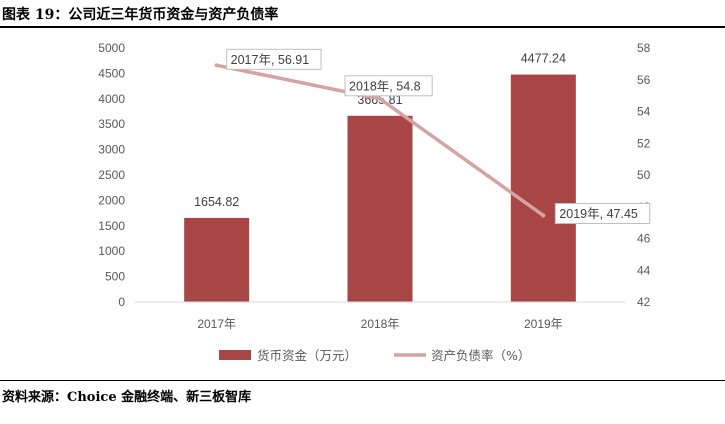  I want to click on left-tick-label: 1500, so click(111, 226).